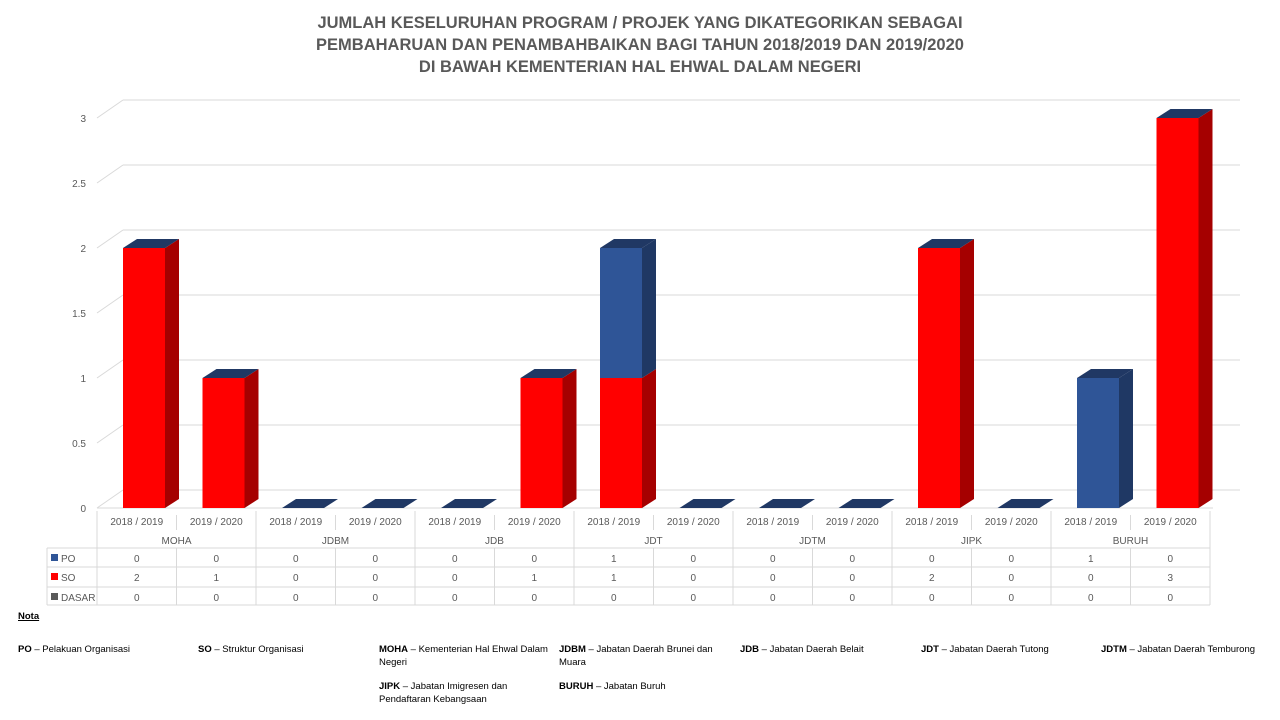 This screenshot has width=1280, height=720. What do you see at coordinates (494, 541) in the screenshot?
I see `x-group-label: JDB` at bounding box center [494, 541].